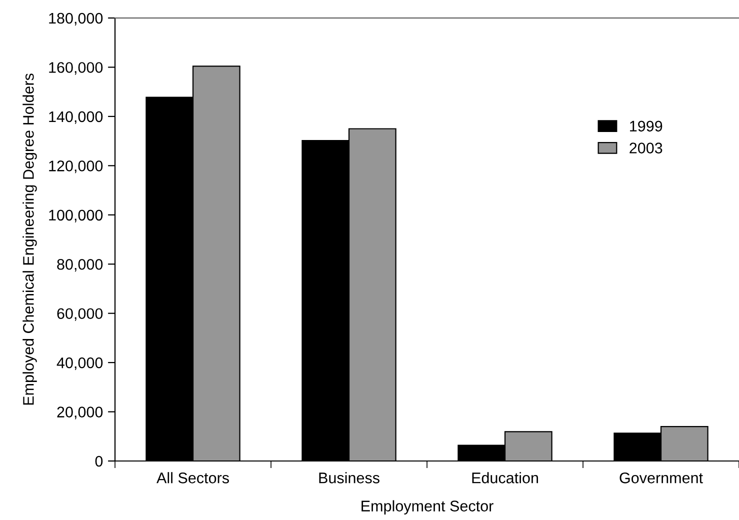  I want to click on y-tick-label: 140,000, so click(76, 117).